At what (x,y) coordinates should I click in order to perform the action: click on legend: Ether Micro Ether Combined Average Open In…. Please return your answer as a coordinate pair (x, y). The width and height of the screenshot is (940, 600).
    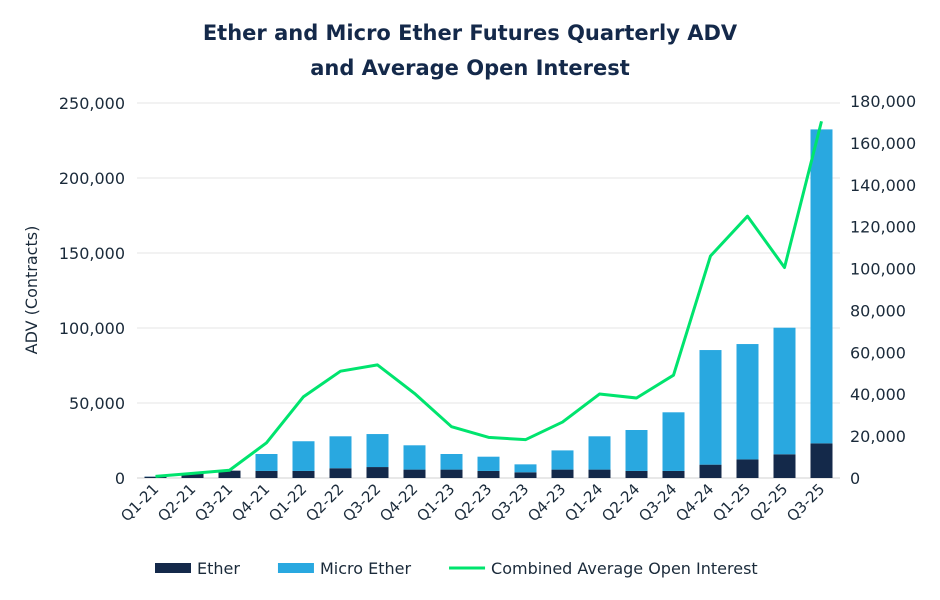
    Looking at the image, I should click on (456, 568).